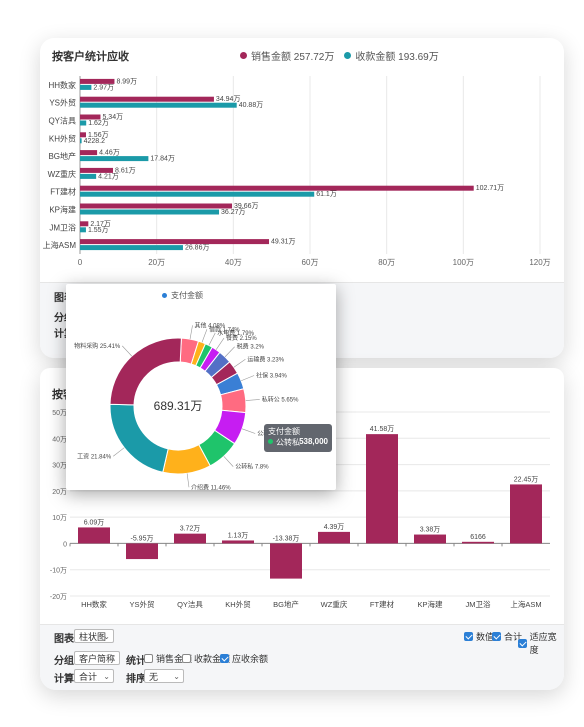  I want to click on y-tick-label: 40万, so click(59, 439).